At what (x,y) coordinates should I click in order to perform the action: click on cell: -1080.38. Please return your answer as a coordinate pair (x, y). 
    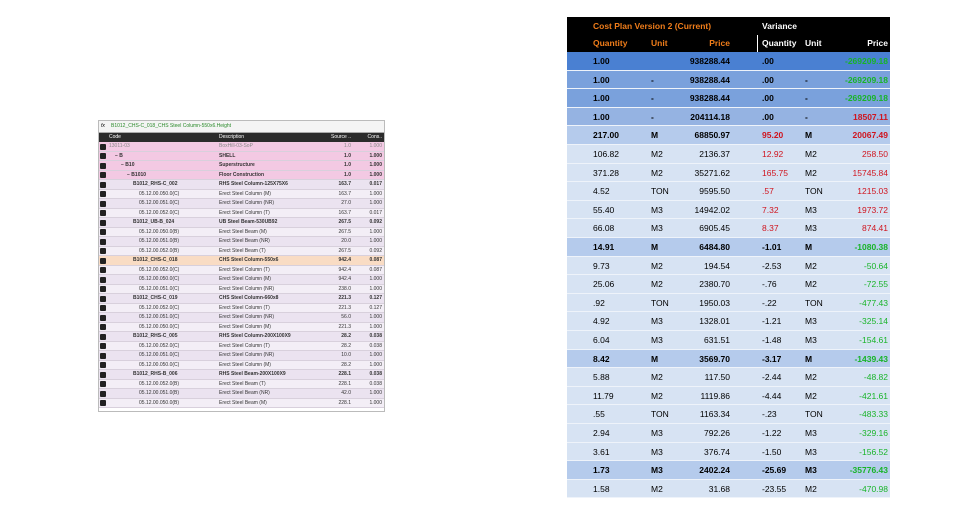
    Looking at the image, I should click on (871, 247).